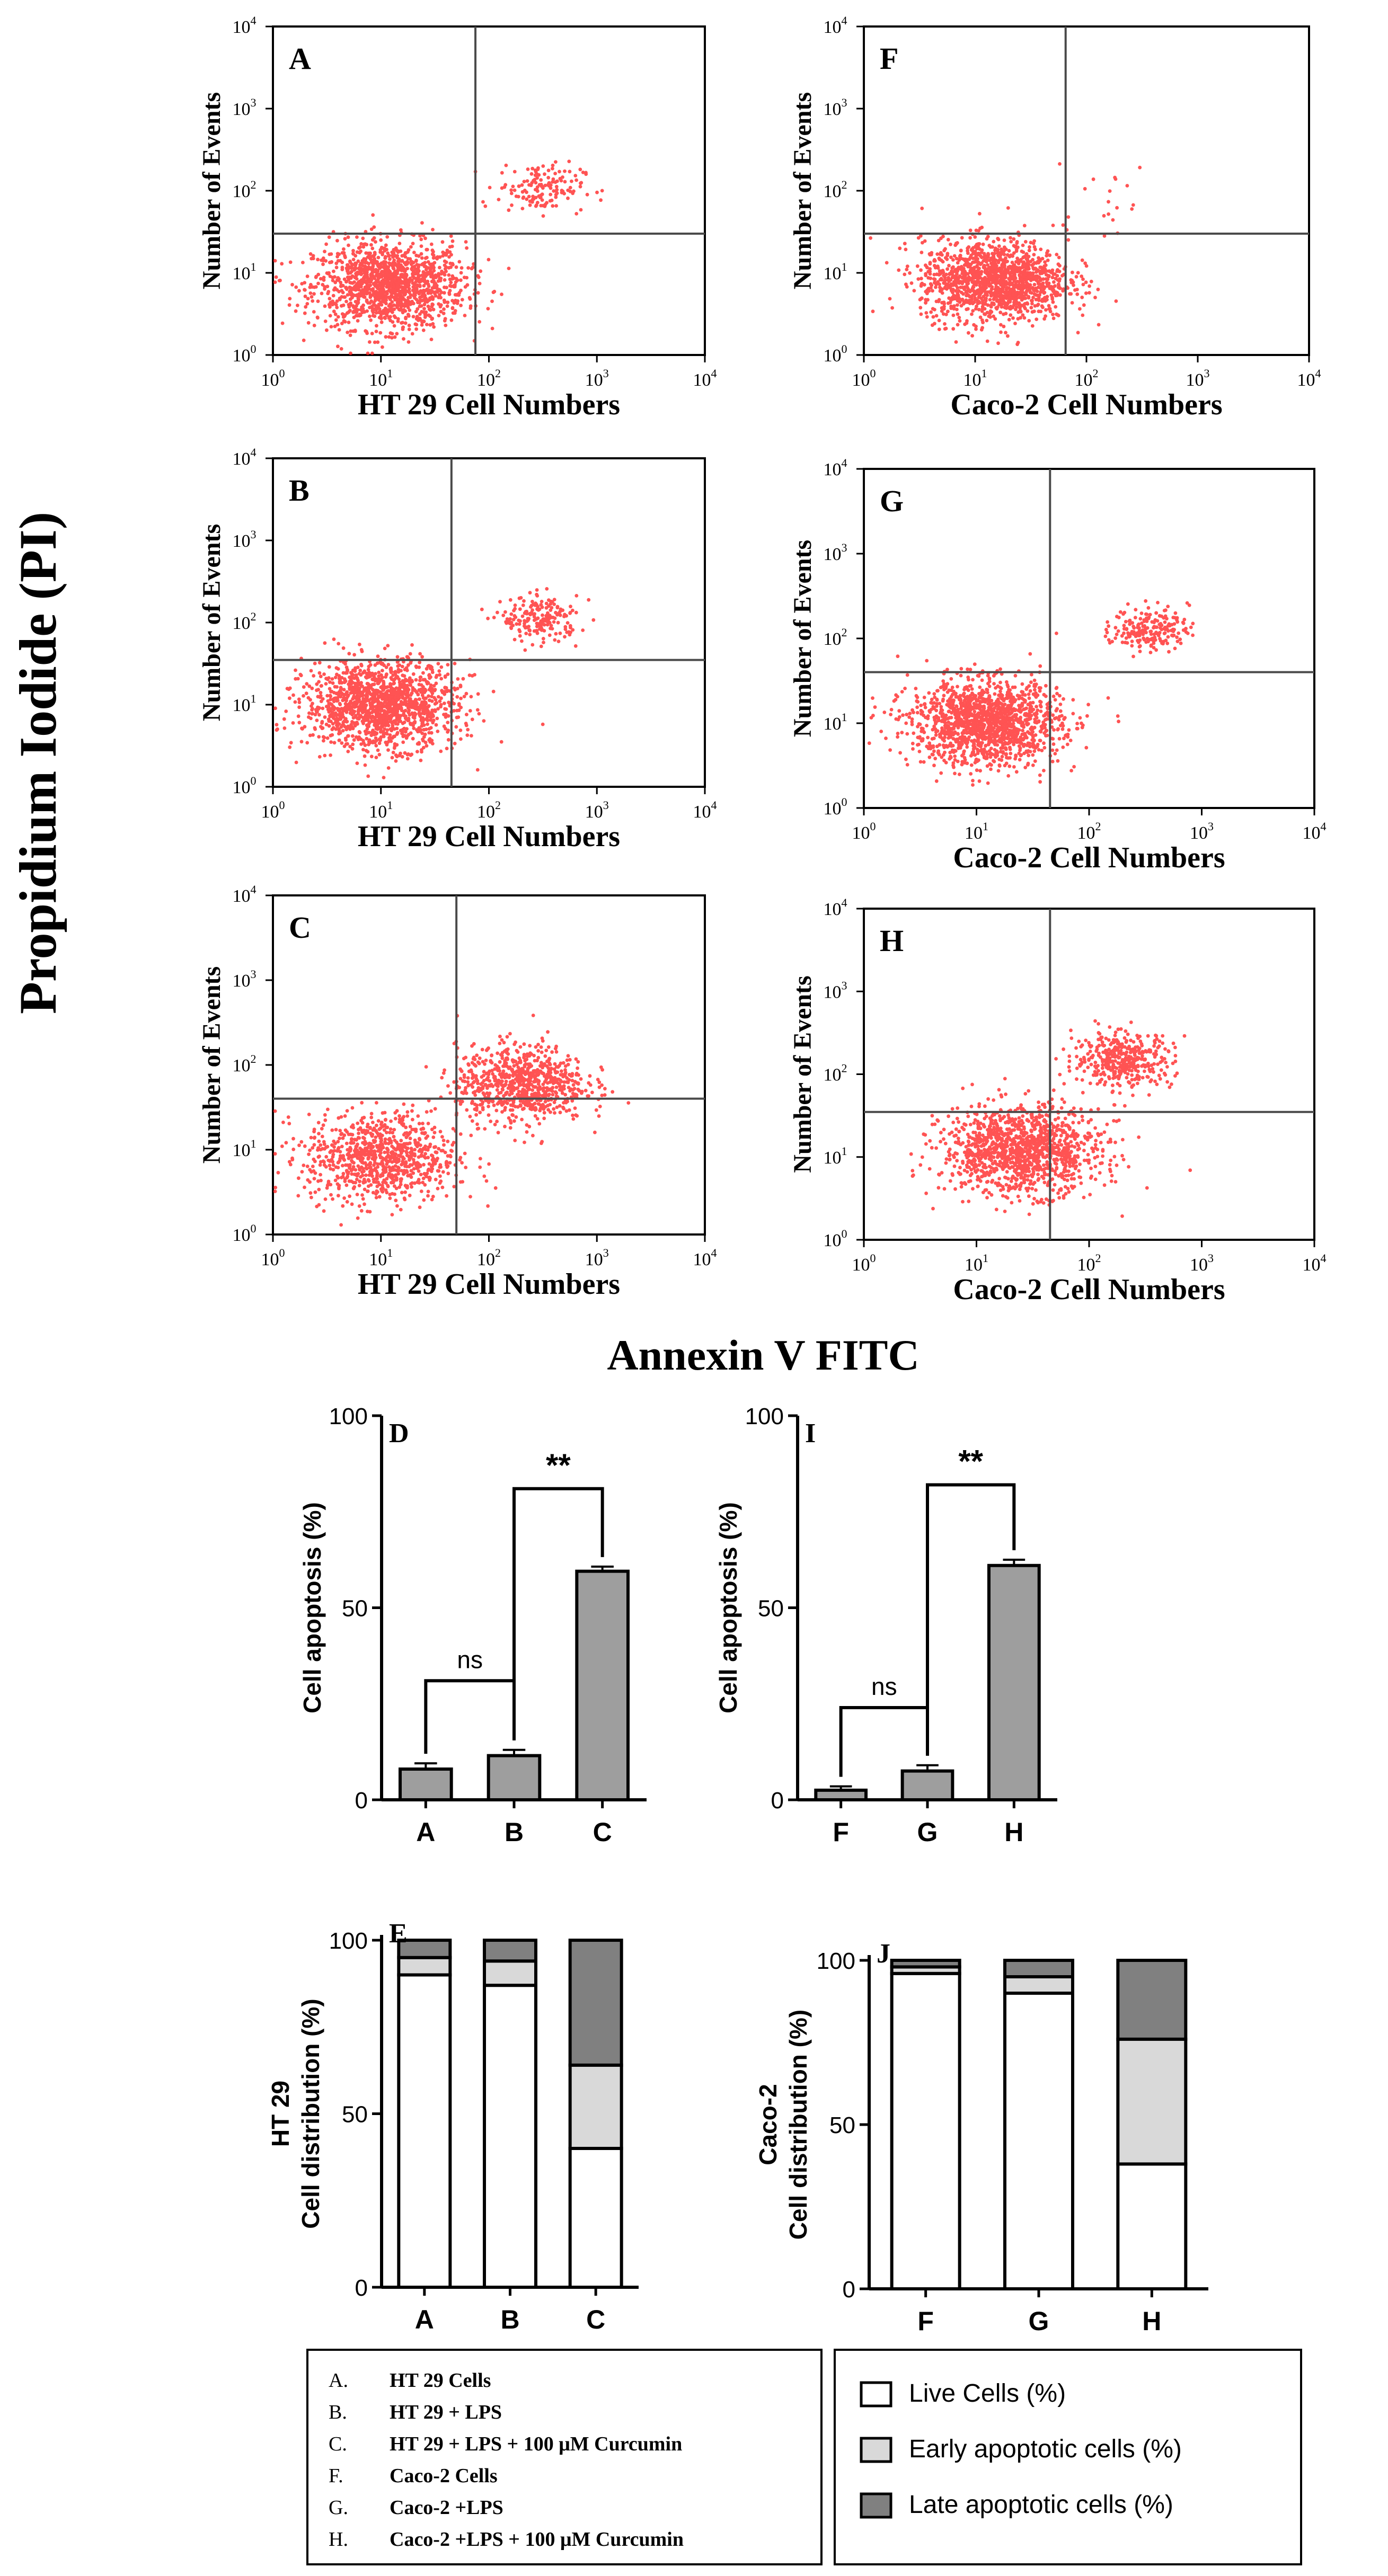  I want to click on x-tick-label: 10², so click(489, 379).